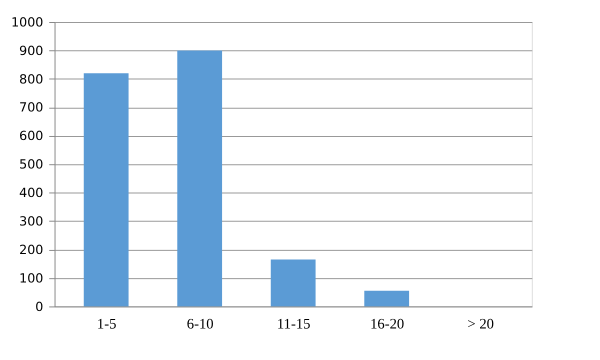 Image resolution: width=600 pixels, height=360 pixels. I want to click on y-tick-label: 800, so click(31, 78).